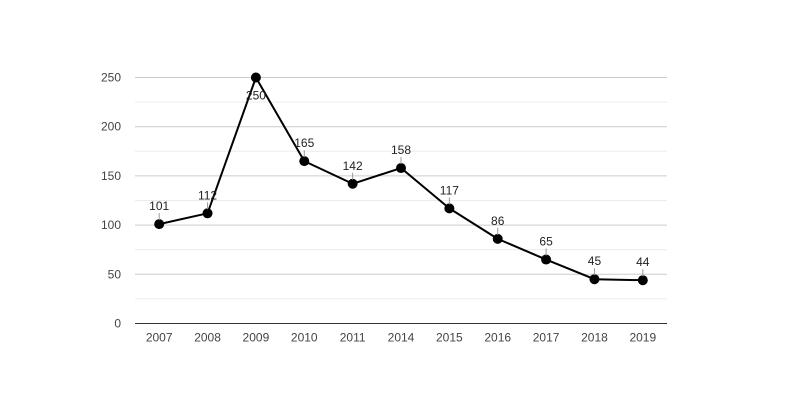  What do you see at coordinates (304, 338) in the screenshot?
I see `x-tick-label: 2010` at bounding box center [304, 338].